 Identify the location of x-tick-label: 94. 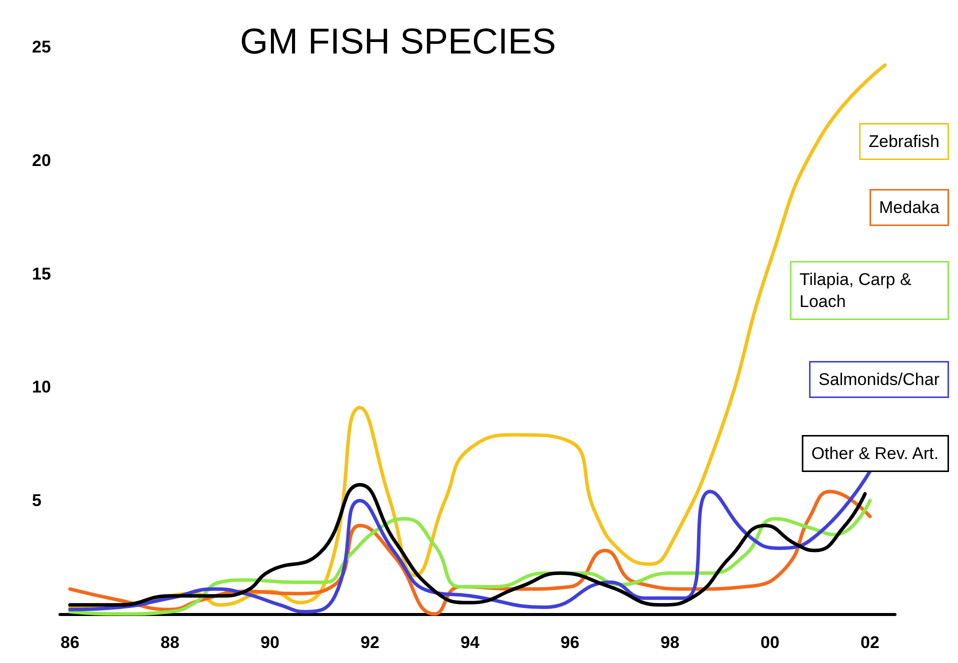
(470, 642).